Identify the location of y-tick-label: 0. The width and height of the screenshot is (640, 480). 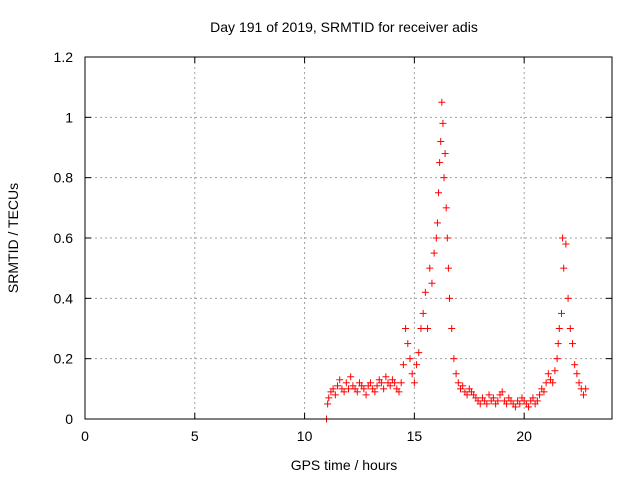
(69, 419).